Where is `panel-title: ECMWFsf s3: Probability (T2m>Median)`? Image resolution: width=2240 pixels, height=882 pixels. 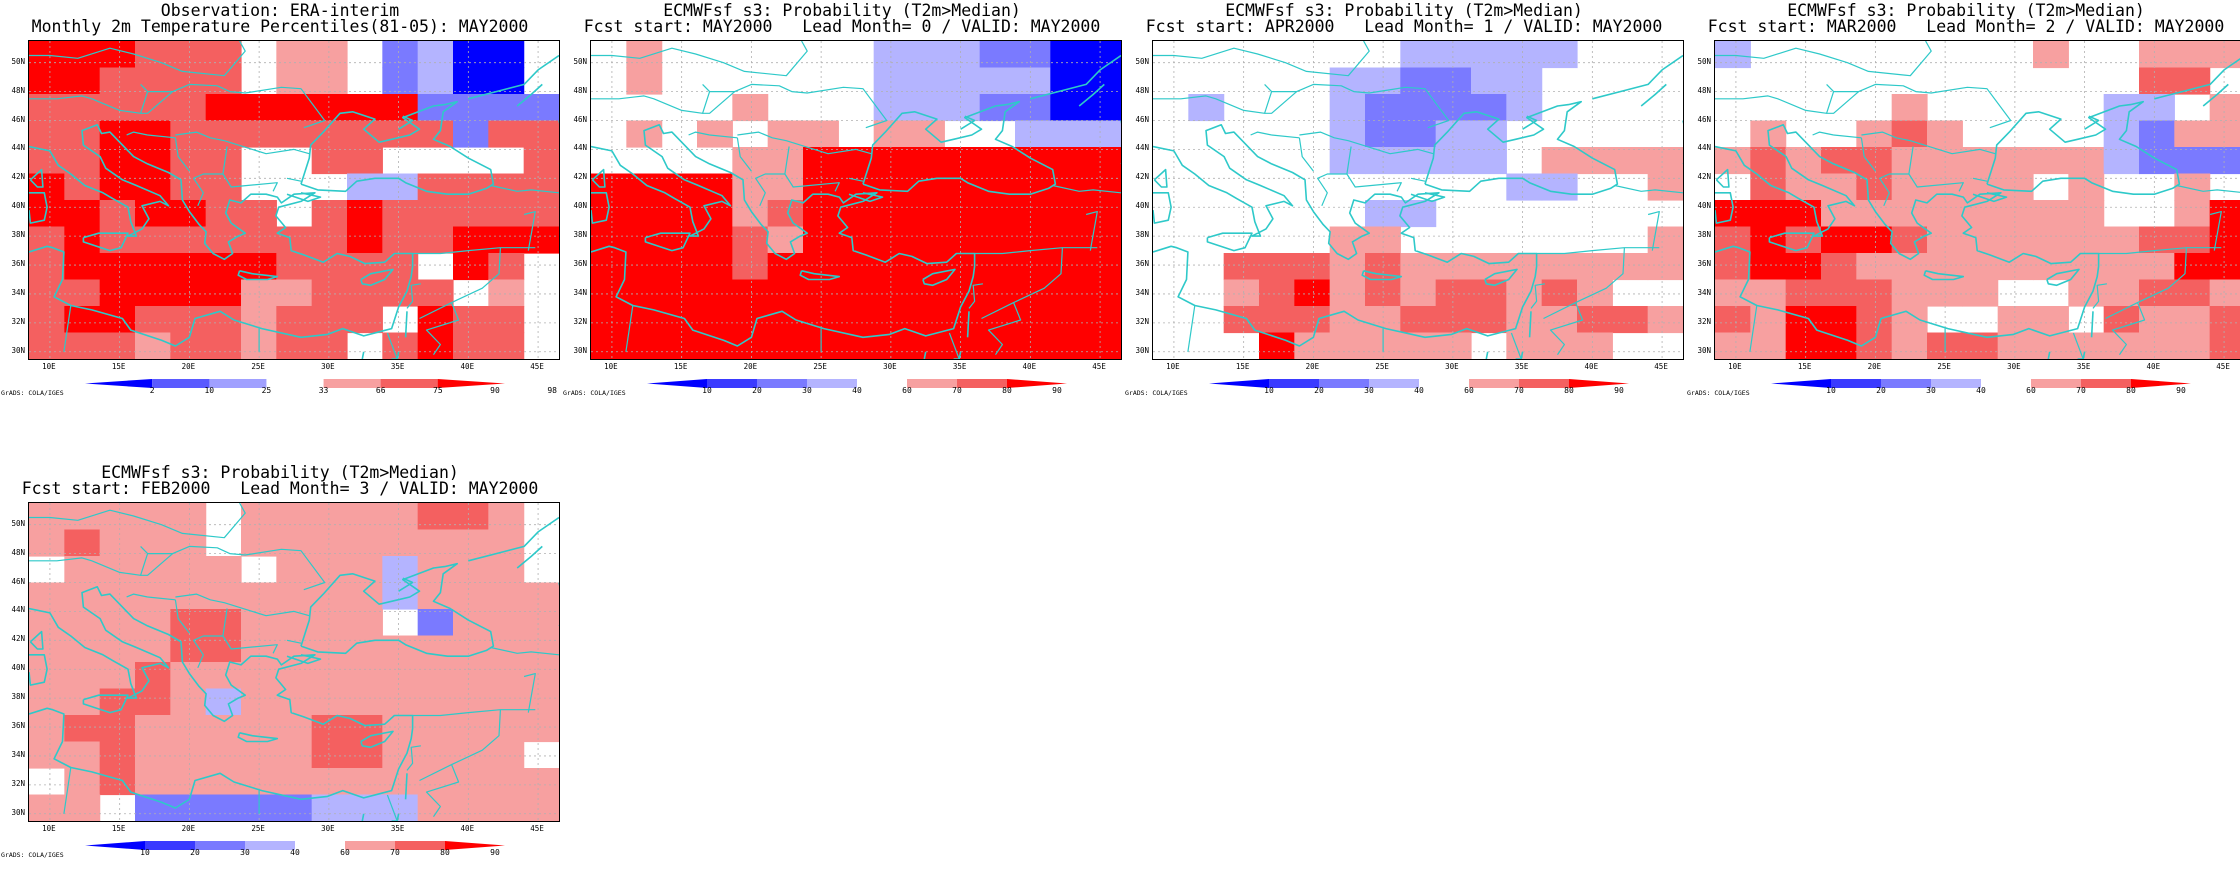 panel-title: ECMWFsf s3: Probability (T2m>Median) is located at coordinates (1404, 10).